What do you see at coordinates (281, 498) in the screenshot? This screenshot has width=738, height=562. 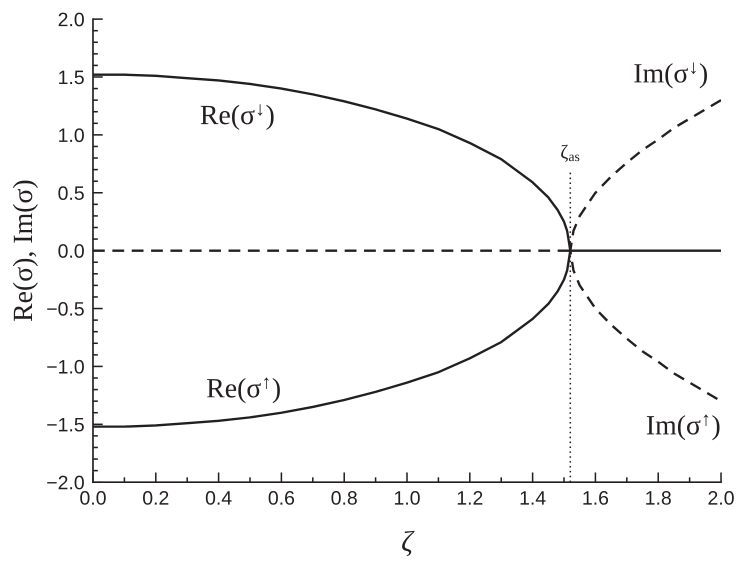 I see `x-tick-label: 0.6` at bounding box center [281, 498].